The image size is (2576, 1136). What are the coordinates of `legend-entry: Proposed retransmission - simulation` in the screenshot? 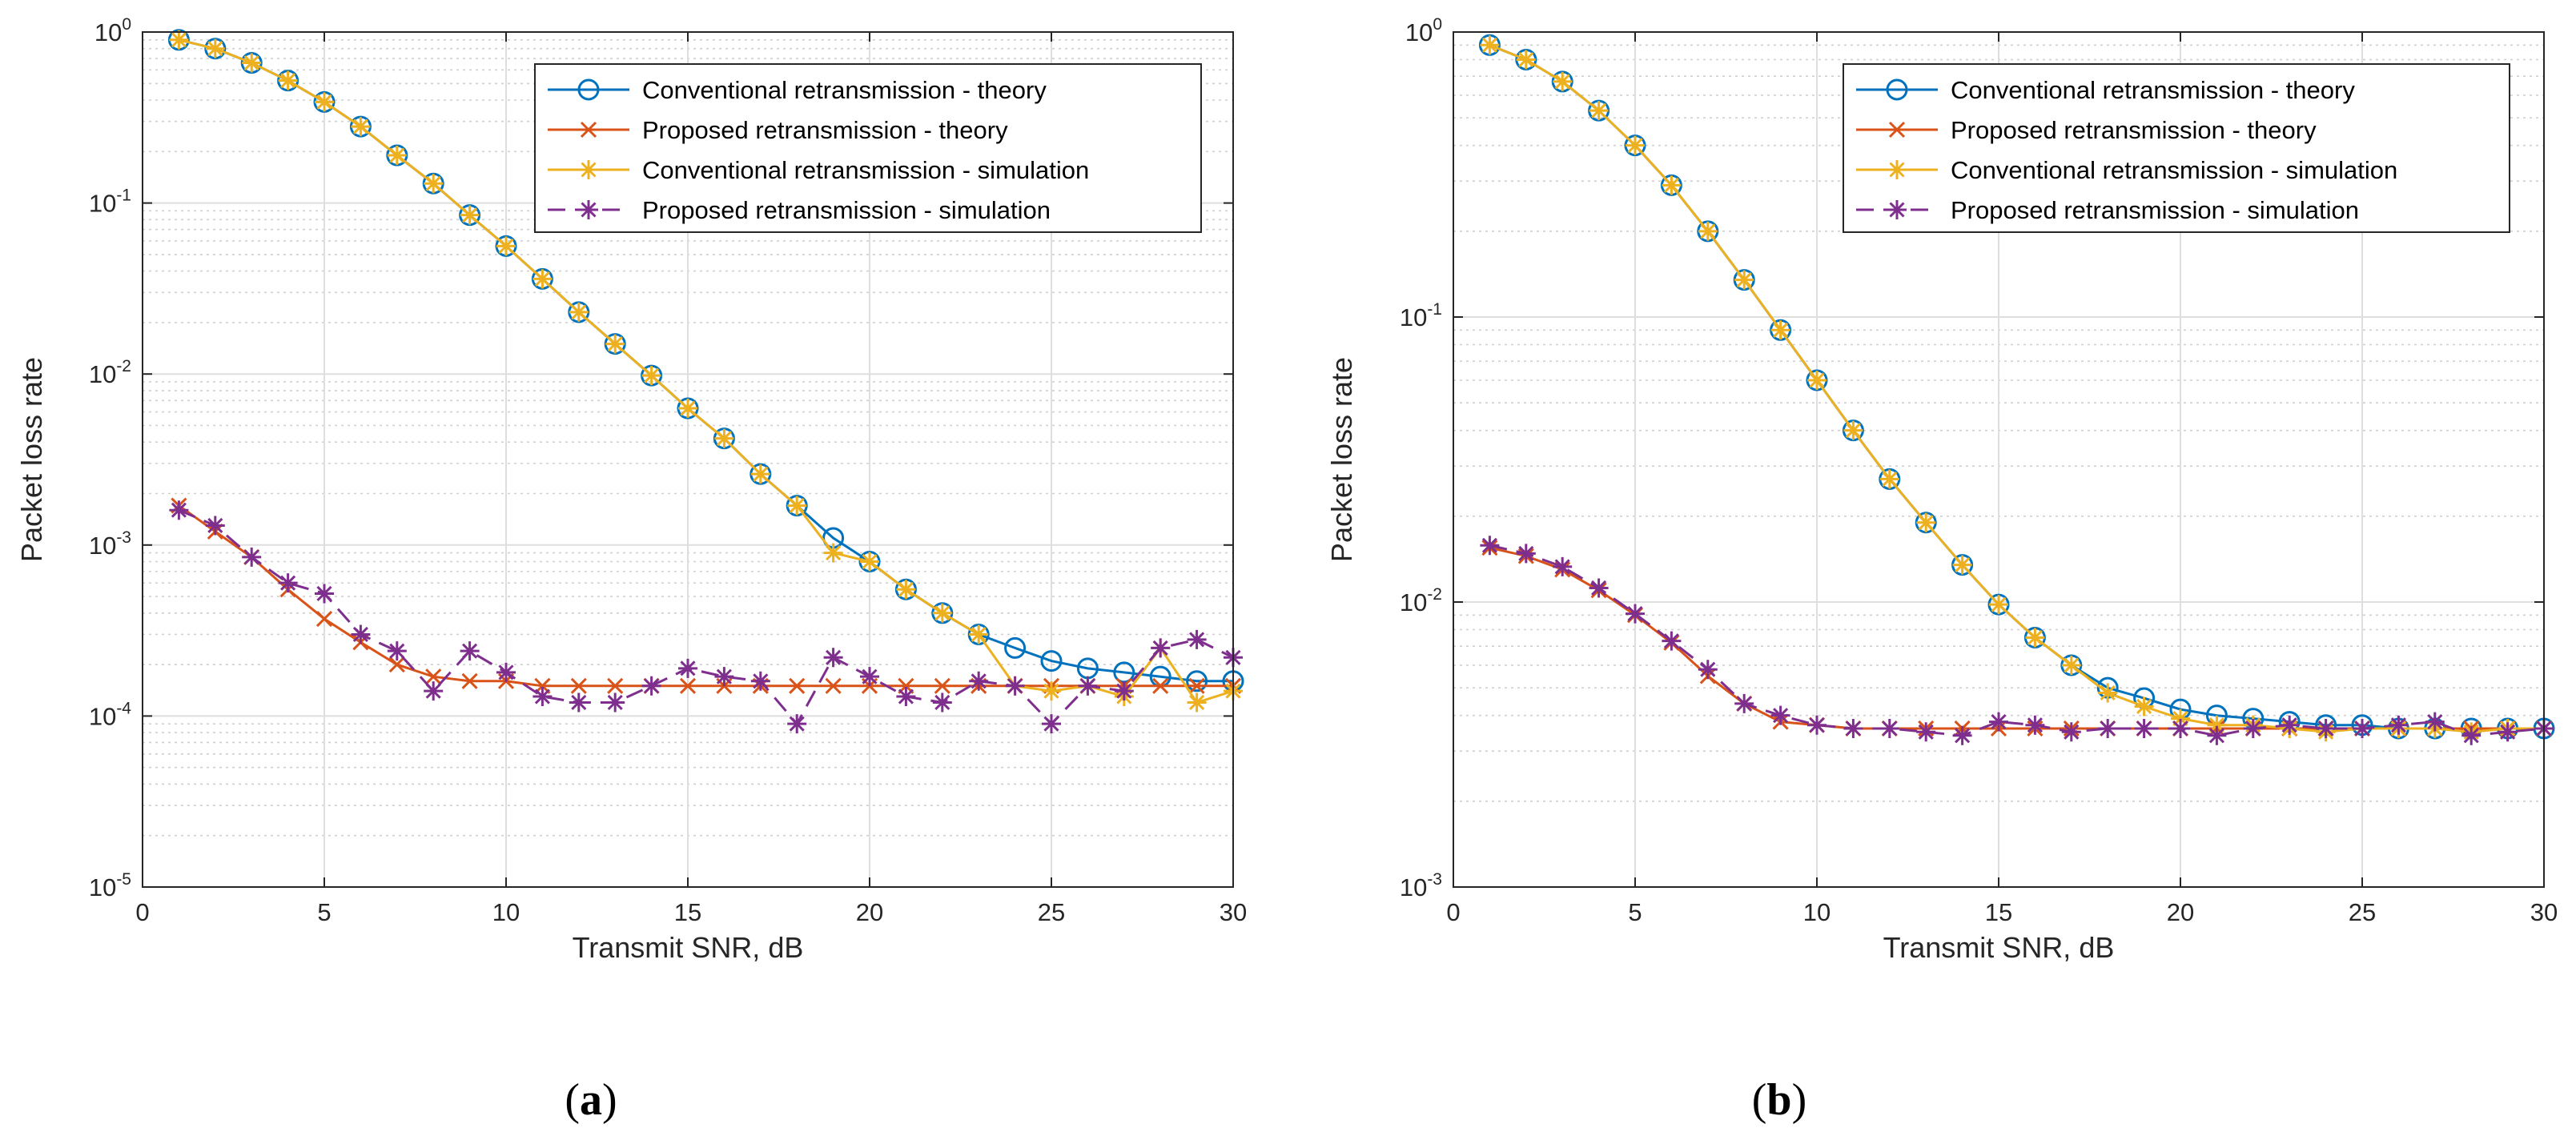 It's located at (799, 210).